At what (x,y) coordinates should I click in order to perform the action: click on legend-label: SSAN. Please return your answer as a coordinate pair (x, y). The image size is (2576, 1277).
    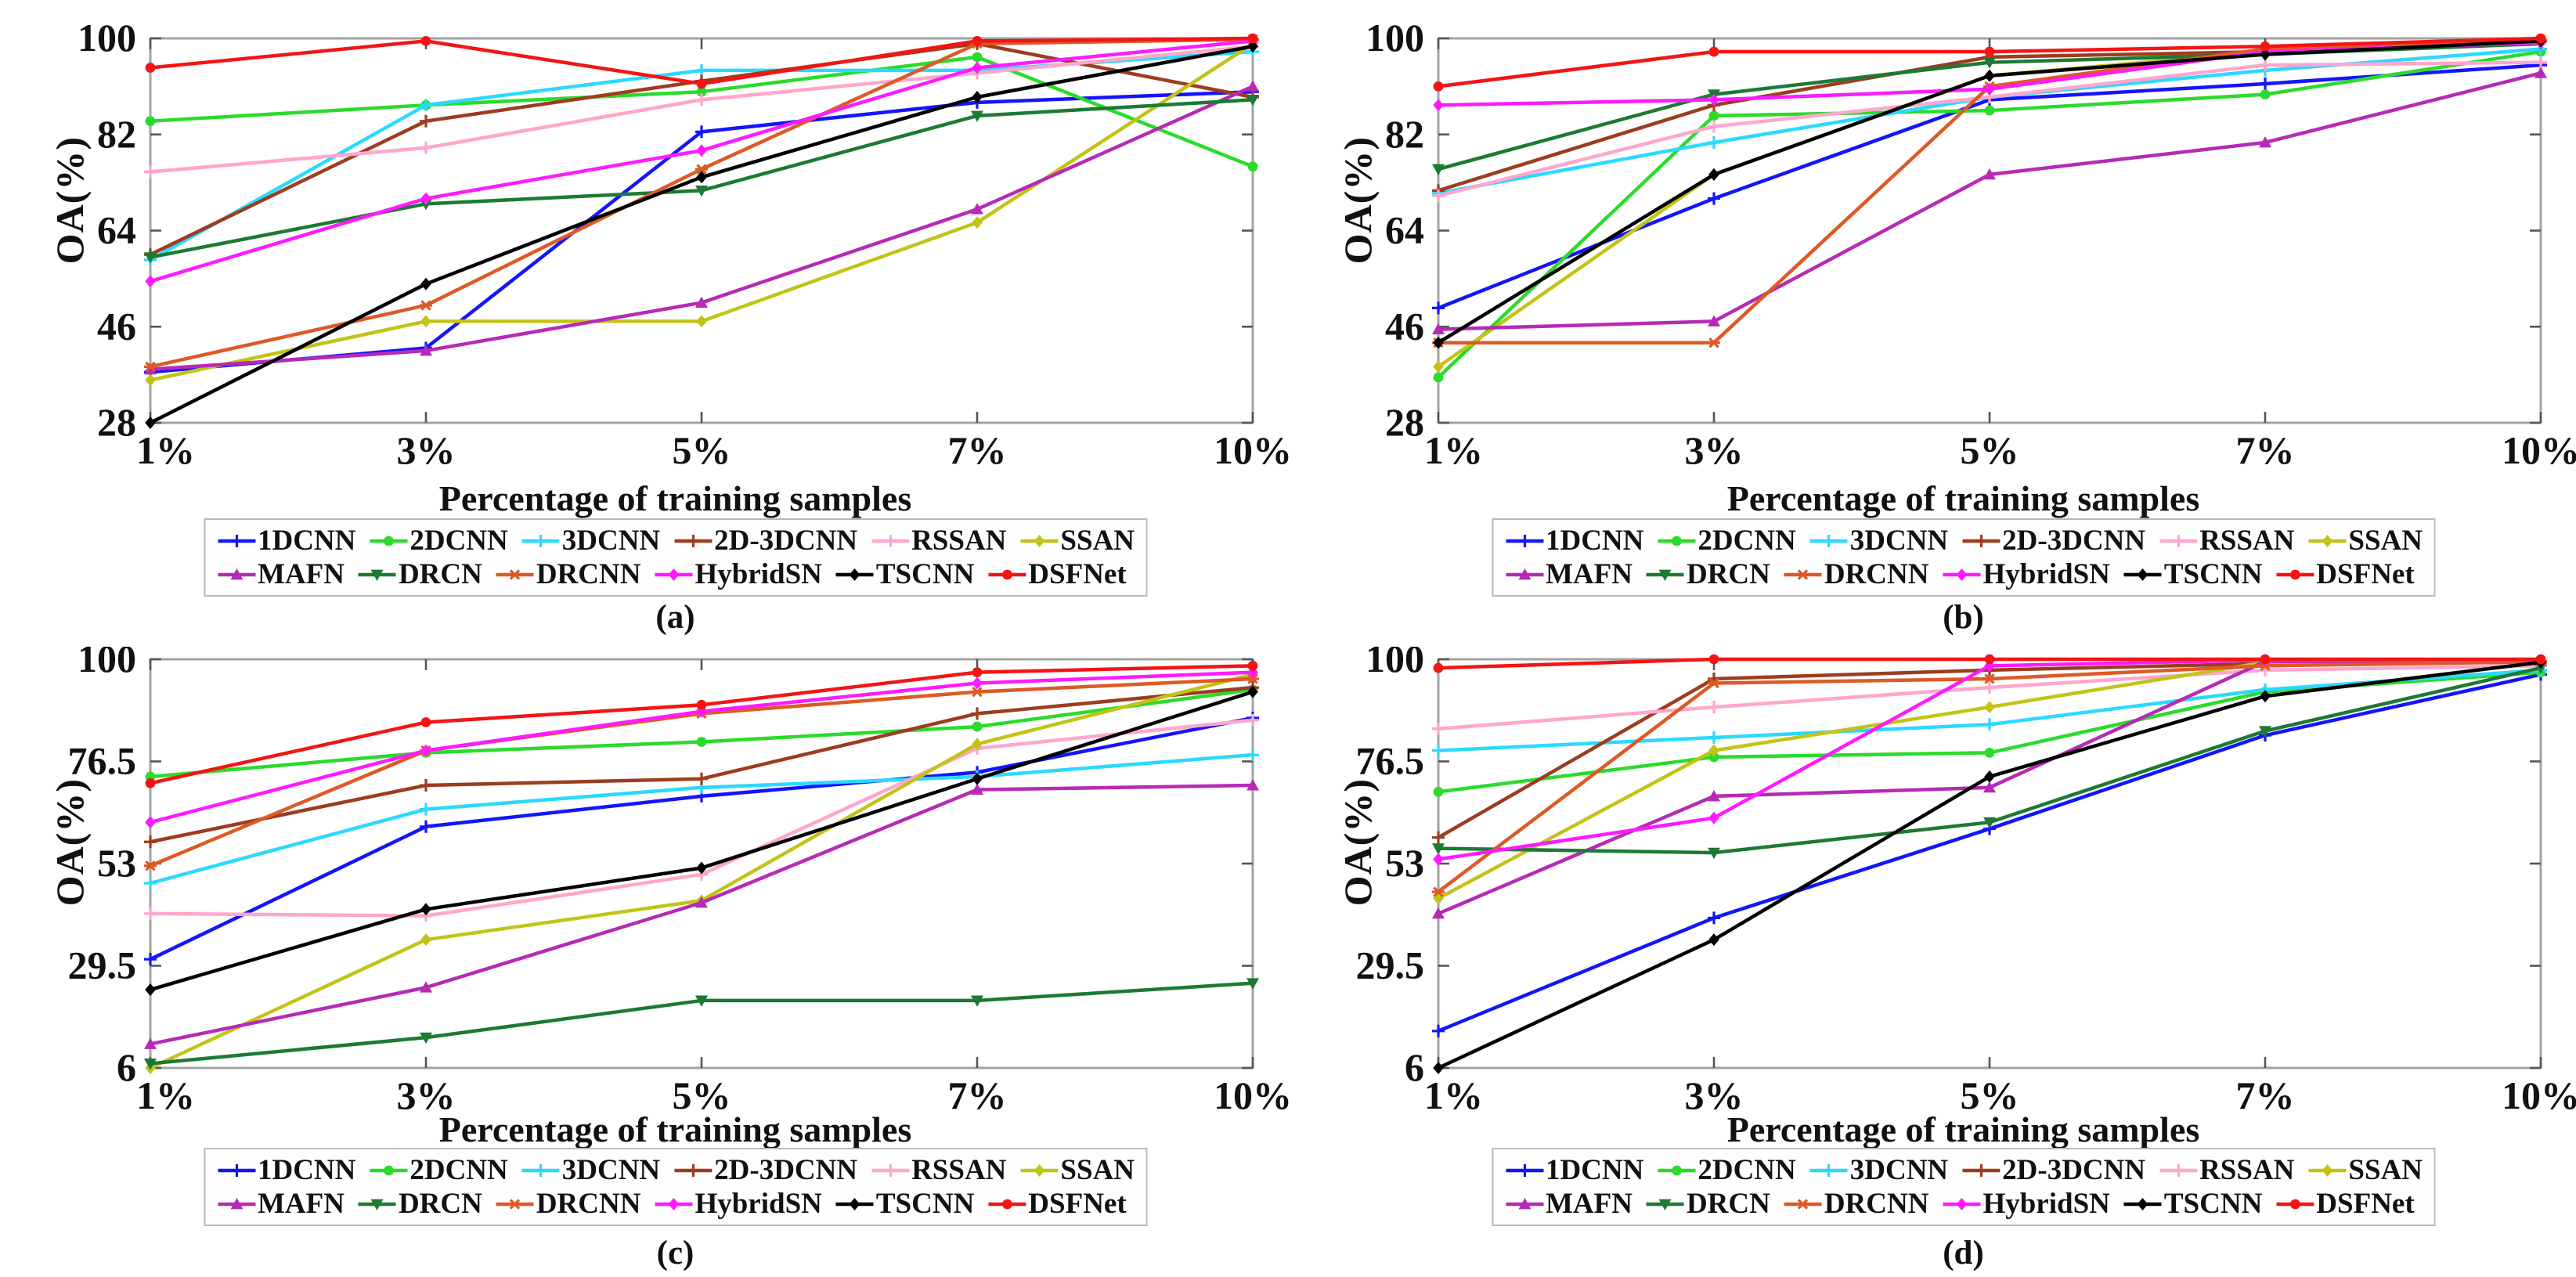
    Looking at the image, I should click on (1097, 1170).